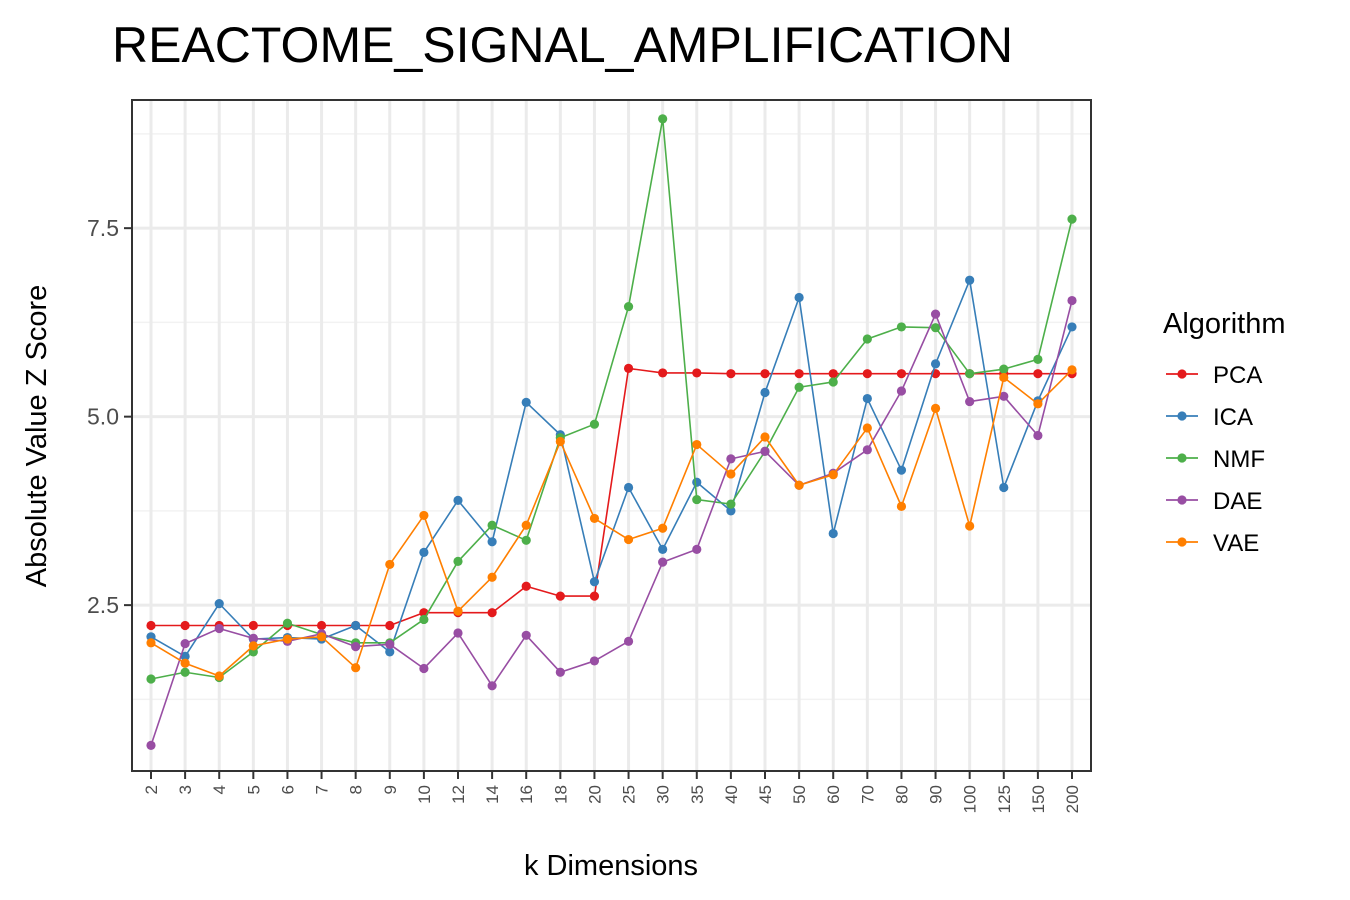 The height and width of the screenshot is (900, 1350). Describe the element at coordinates (390, 789) in the screenshot. I see `x-tick-label: 9` at that location.